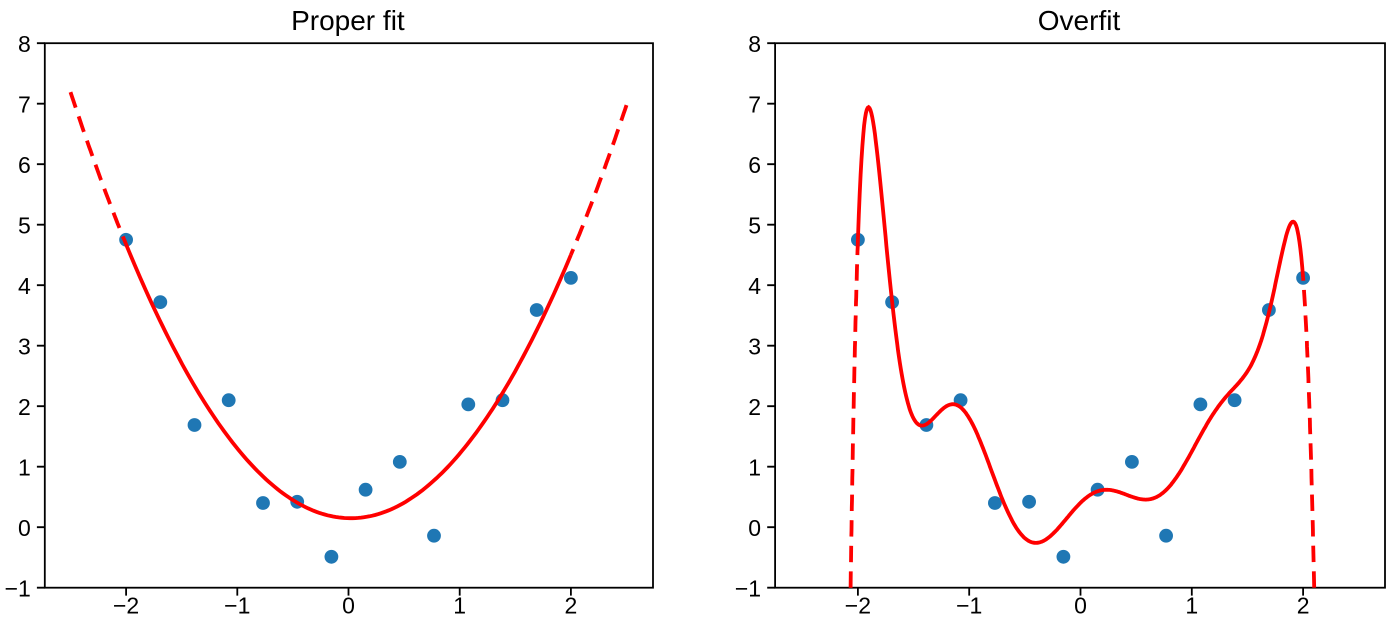 Image resolution: width=1391 pixels, height=633 pixels. What do you see at coordinates (348, 20) in the screenshot?
I see `svg-text: Proper fit` at bounding box center [348, 20].